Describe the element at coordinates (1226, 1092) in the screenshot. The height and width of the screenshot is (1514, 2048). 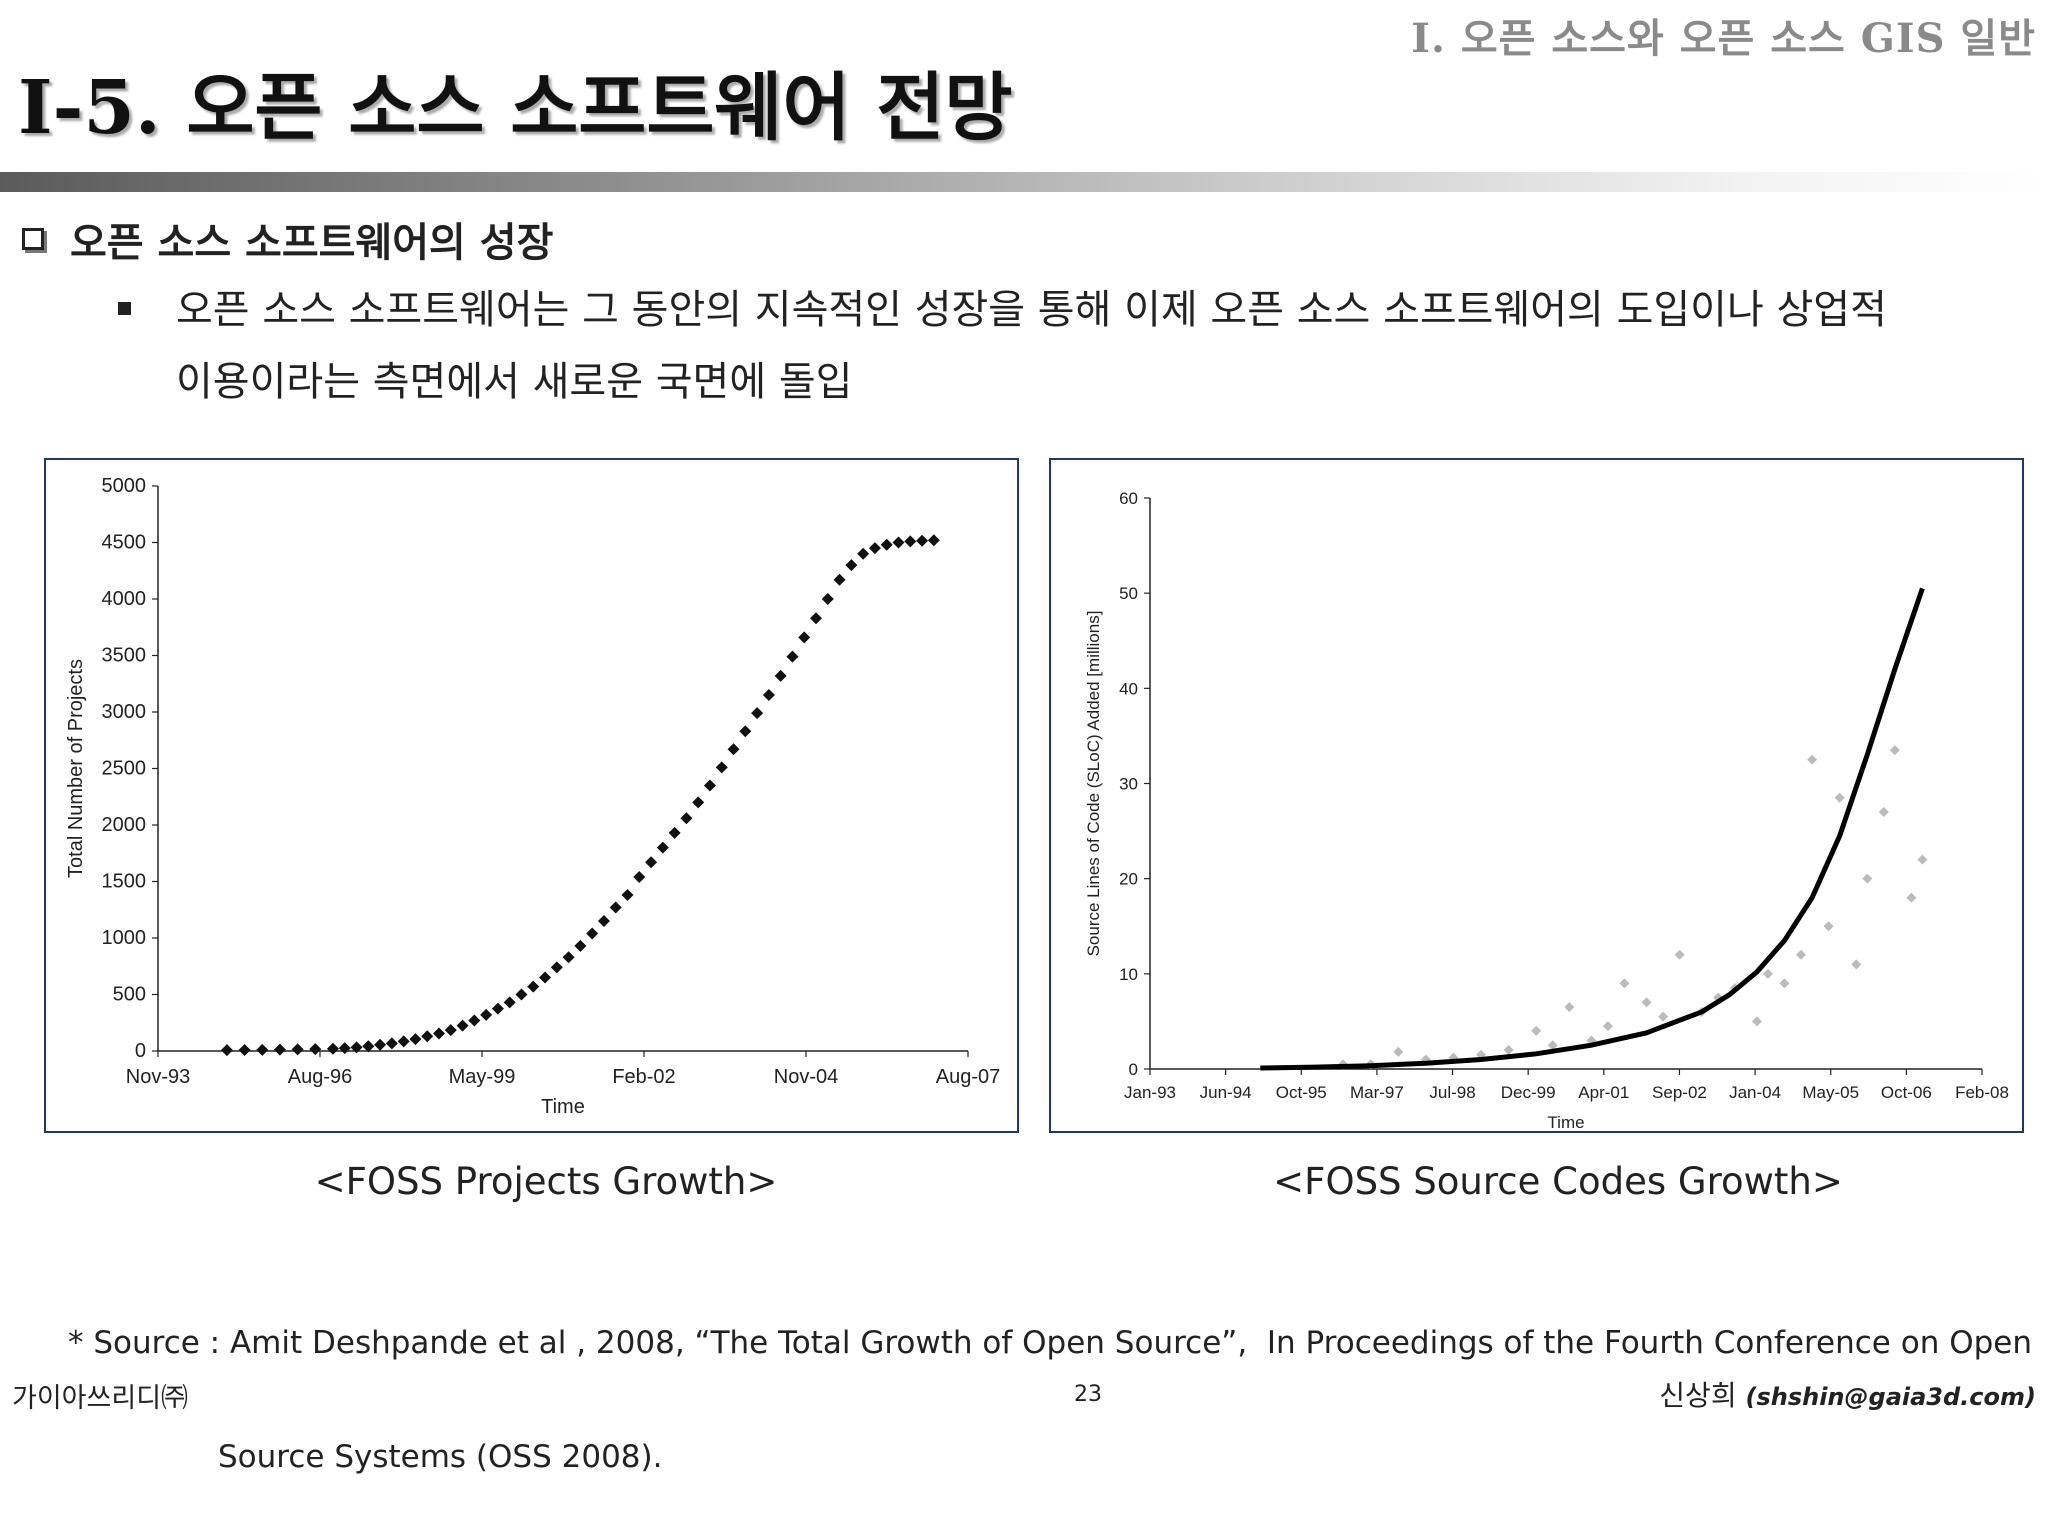
I see `x-tick-label: Jun-94` at that location.